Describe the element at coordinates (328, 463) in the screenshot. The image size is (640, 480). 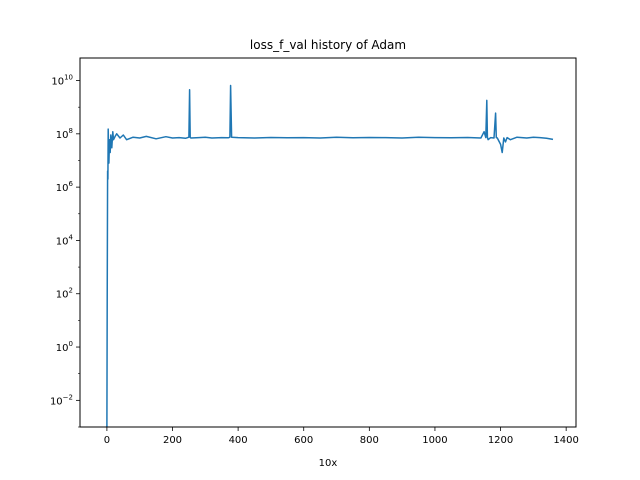
I see `x-axis-label: 10x` at that location.